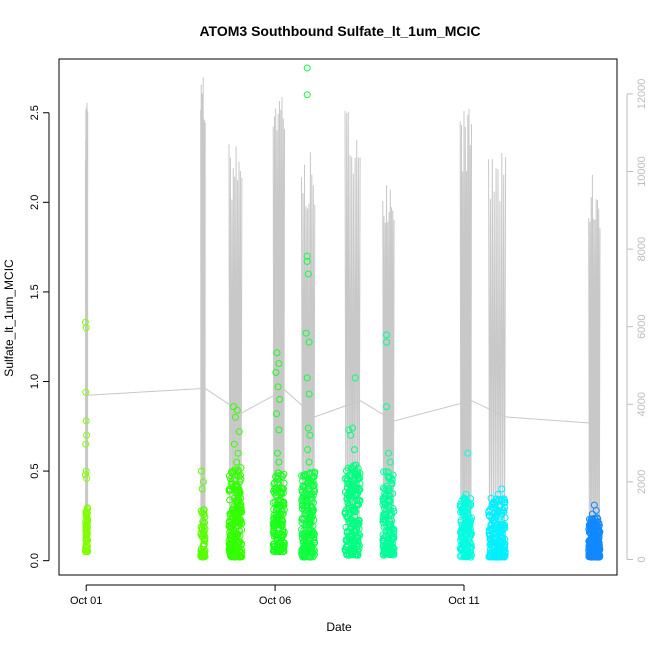  I want to click on y-tick-label: 0.0, so click(35, 560).